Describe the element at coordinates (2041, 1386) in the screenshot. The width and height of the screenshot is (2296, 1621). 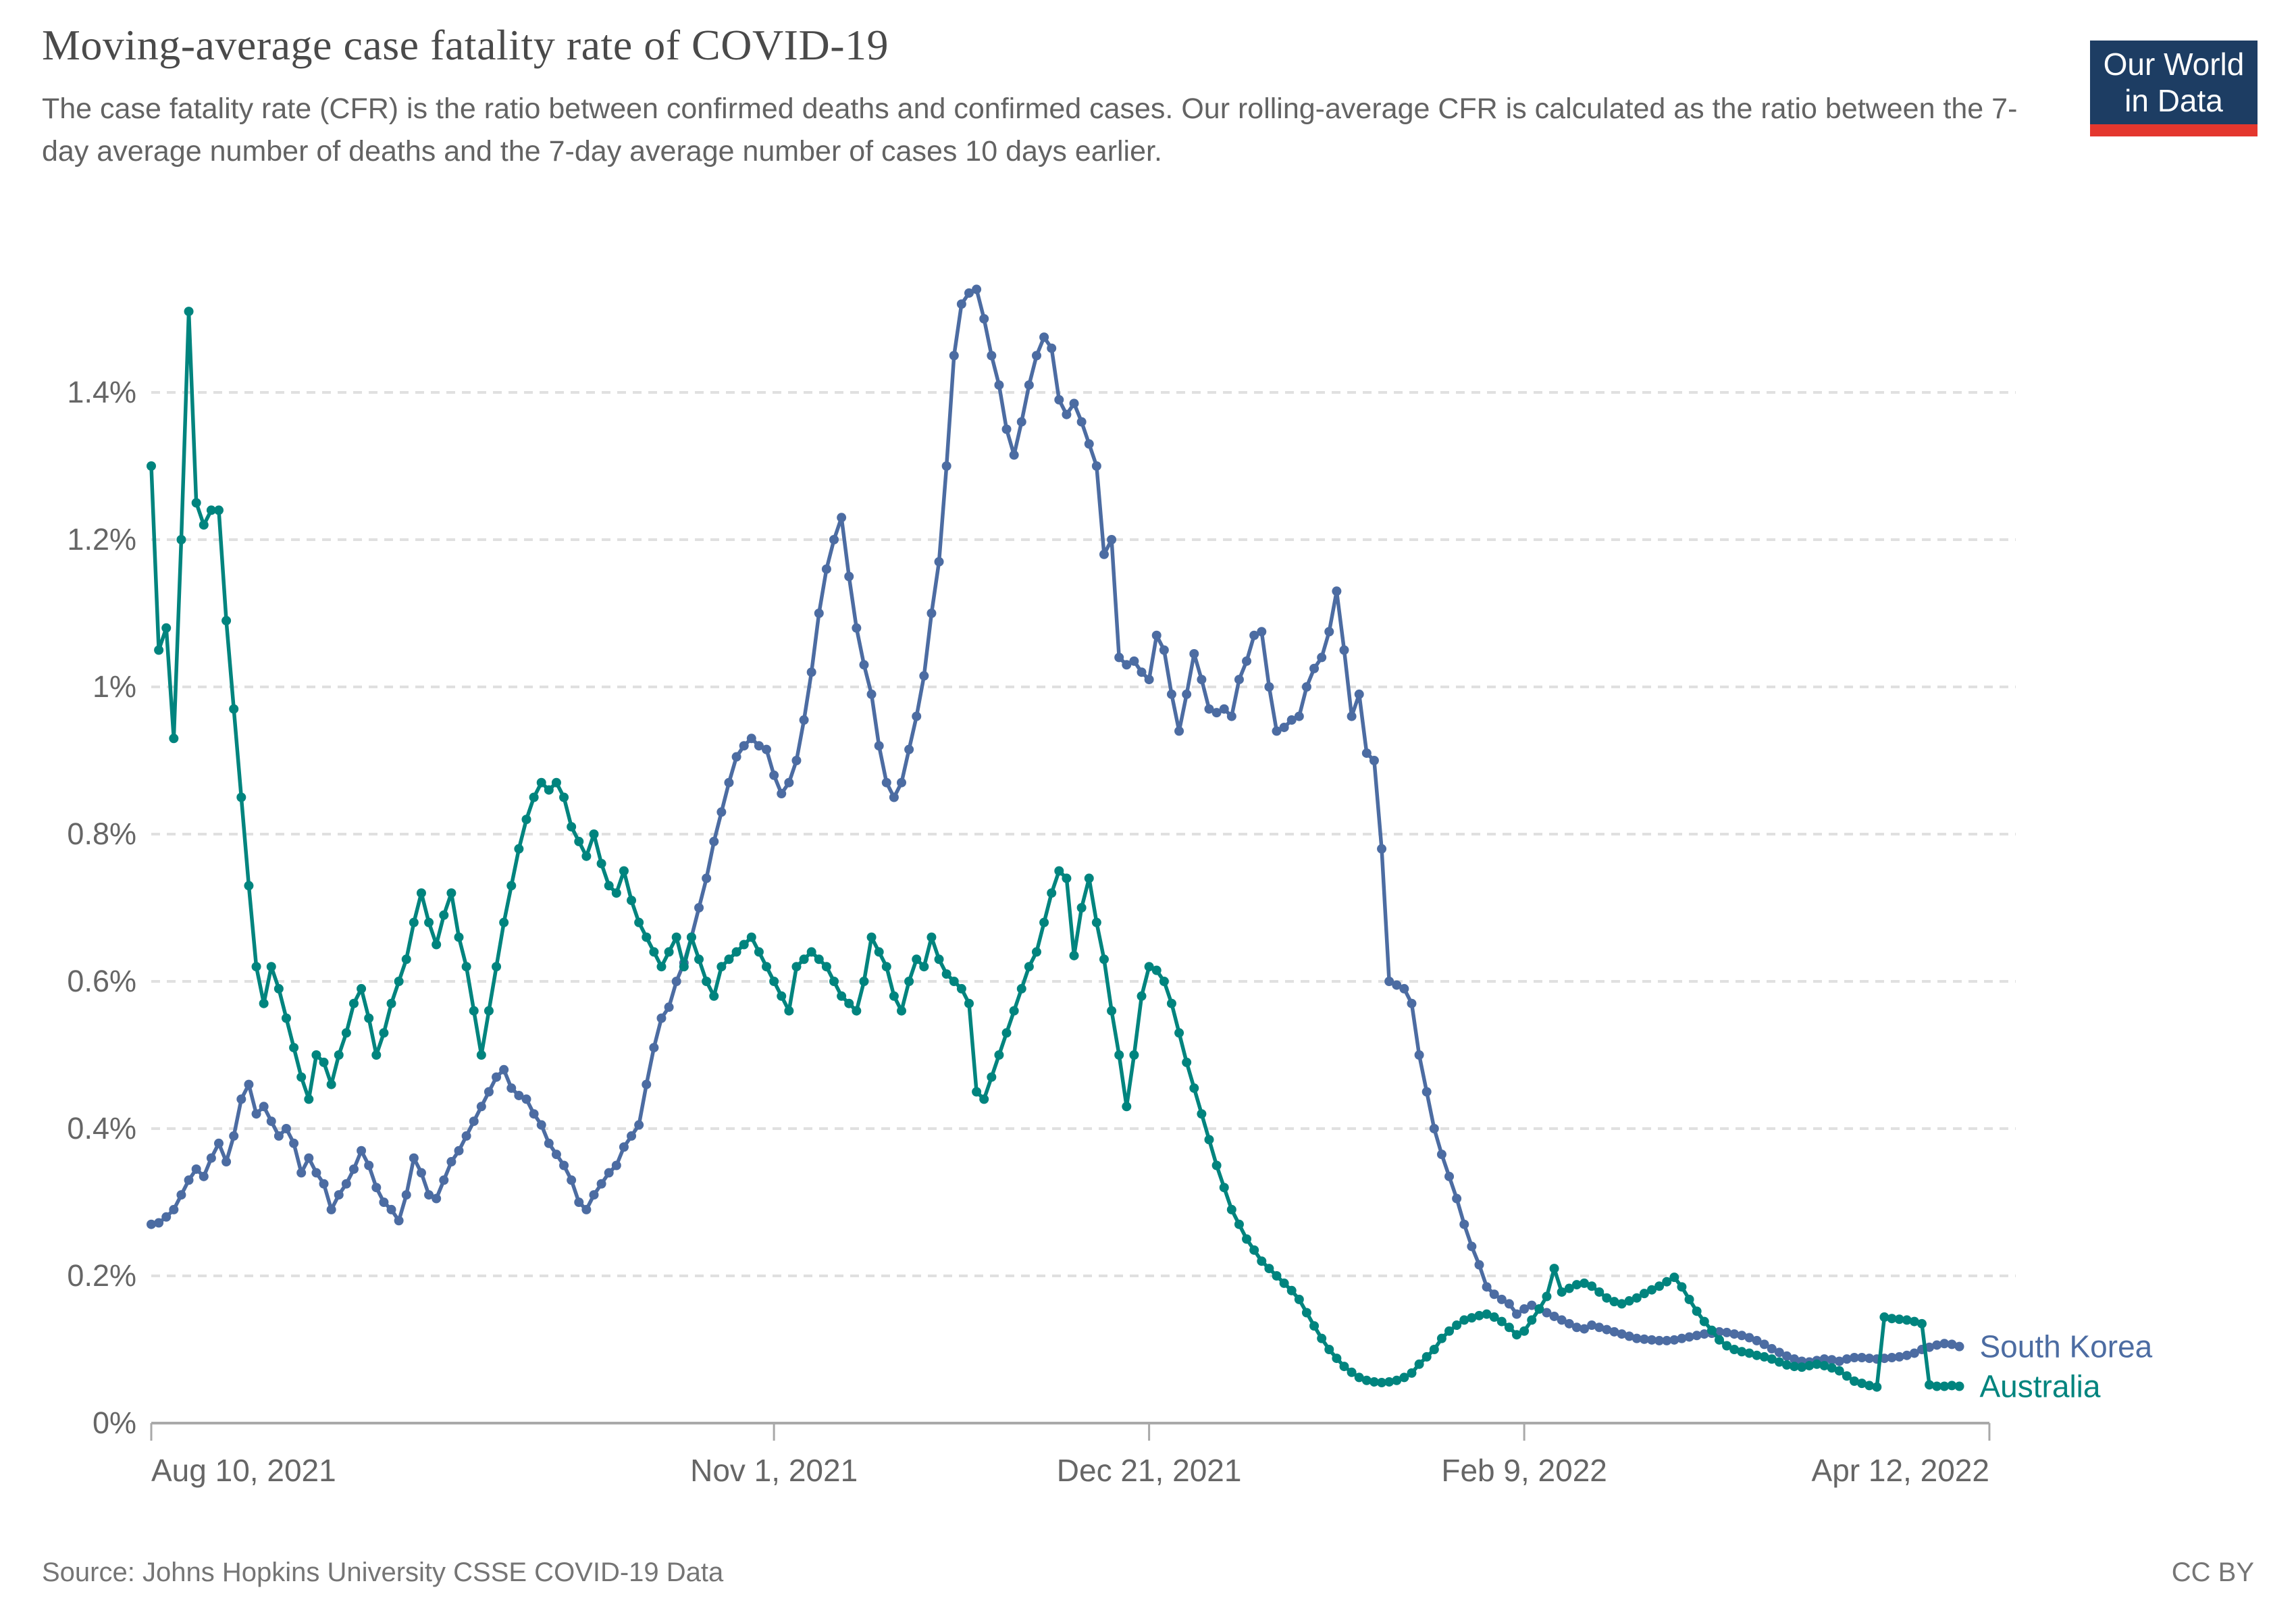
I see `legend-label-australia: Australia` at that location.